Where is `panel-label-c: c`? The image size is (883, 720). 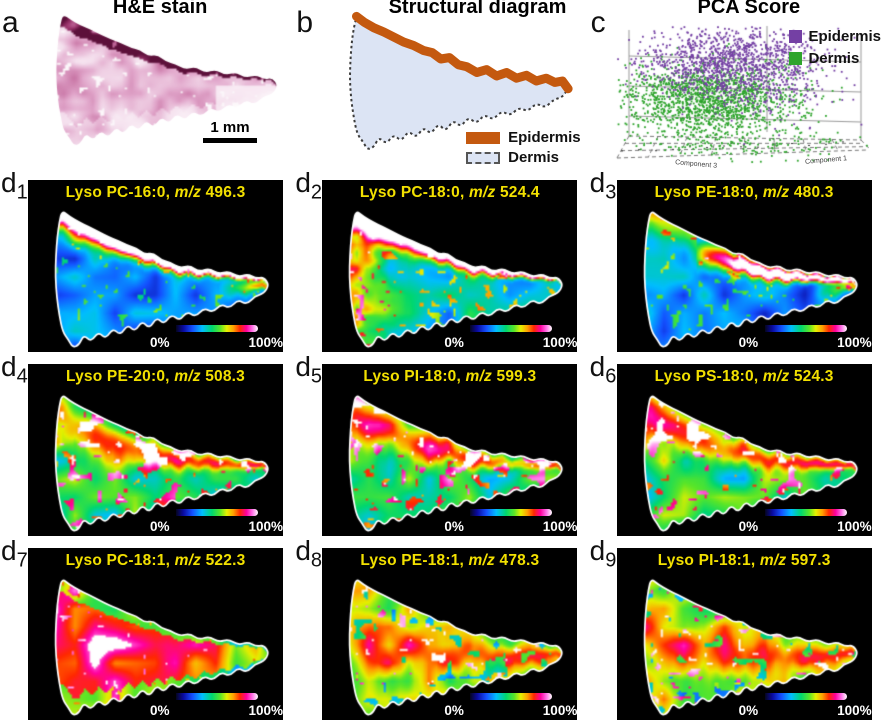 panel-label-c: c is located at coordinates (598, 22).